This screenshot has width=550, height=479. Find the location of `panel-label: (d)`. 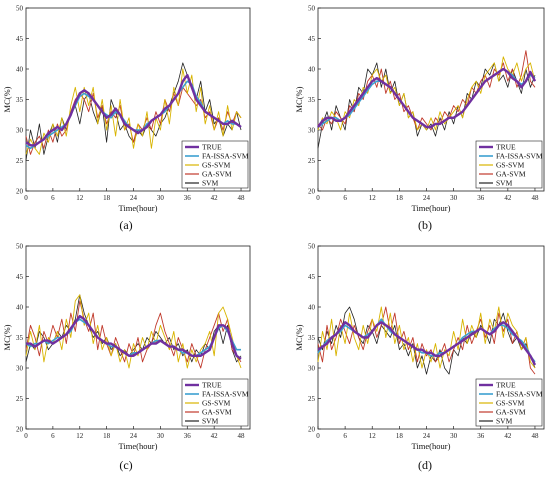

panel-label: (d) is located at coordinates (425, 465).